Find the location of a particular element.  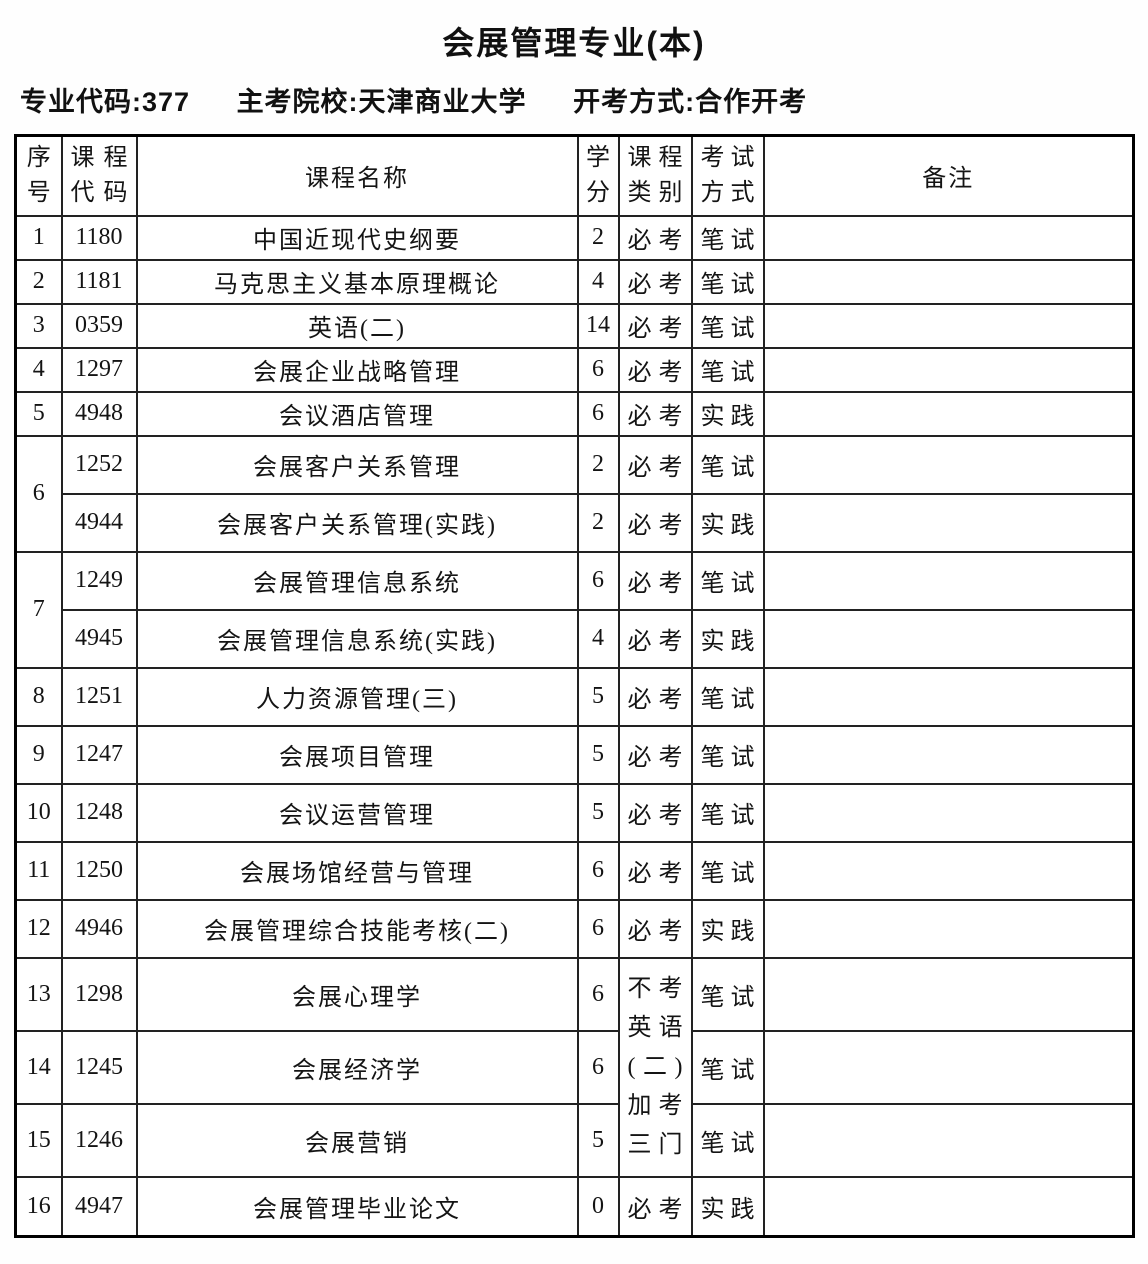

credits-cell: 0 is located at coordinates (598, 1206).